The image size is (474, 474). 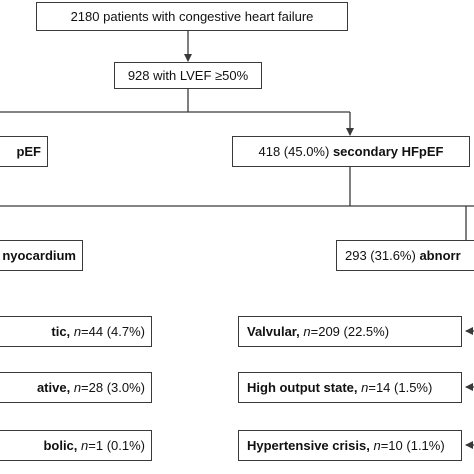 I want to click on abnormal-count: 293 (31.6%), so click(x=380, y=255).